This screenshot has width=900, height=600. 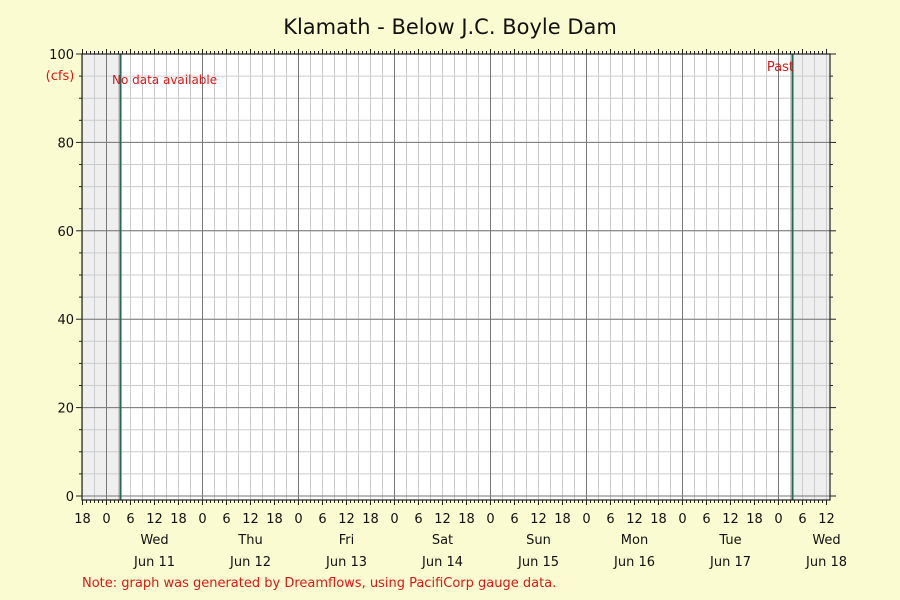 I want to click on x-date-label: Jun 15, so click(x=538, y=562).